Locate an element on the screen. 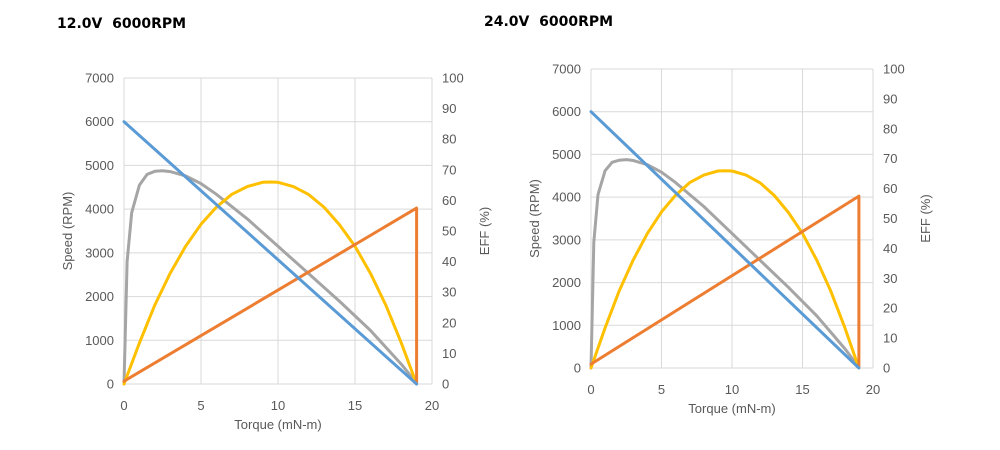 The width and height of the screenshot is (1000, 450). chart-1-x-axis-title: Torque (mN-m) is located at coordinates (277, 424).